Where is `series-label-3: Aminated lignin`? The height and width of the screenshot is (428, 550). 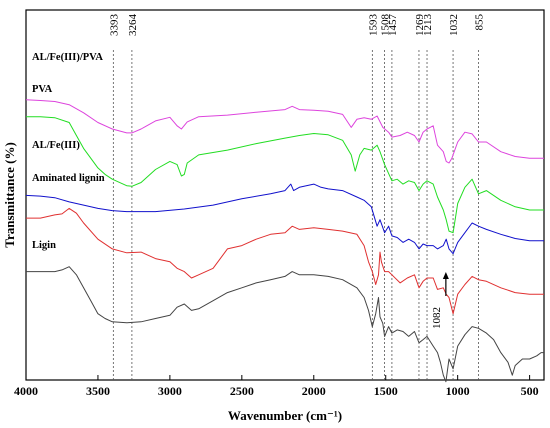 series-label-3: Aminated lignin is located at coordinates (68, 178).